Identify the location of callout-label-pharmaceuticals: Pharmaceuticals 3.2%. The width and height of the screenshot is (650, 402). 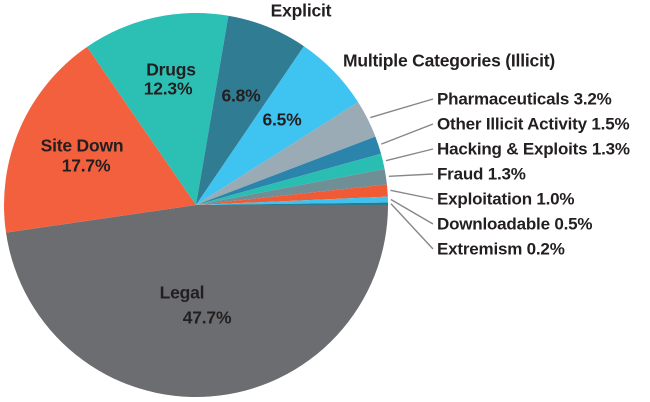
(524, 99).